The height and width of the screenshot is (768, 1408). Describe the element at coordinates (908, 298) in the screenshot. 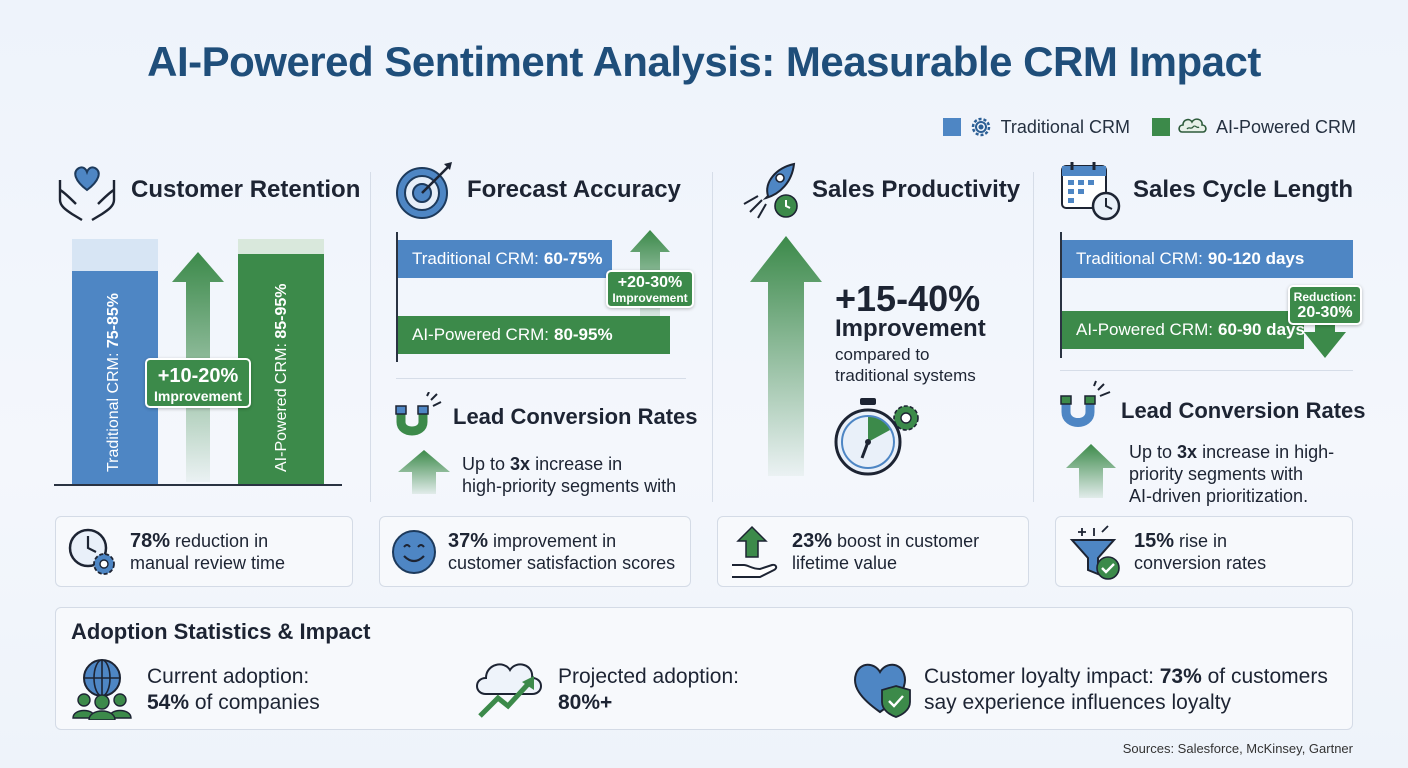

I see `productivity-value: +15-40%` at that location.